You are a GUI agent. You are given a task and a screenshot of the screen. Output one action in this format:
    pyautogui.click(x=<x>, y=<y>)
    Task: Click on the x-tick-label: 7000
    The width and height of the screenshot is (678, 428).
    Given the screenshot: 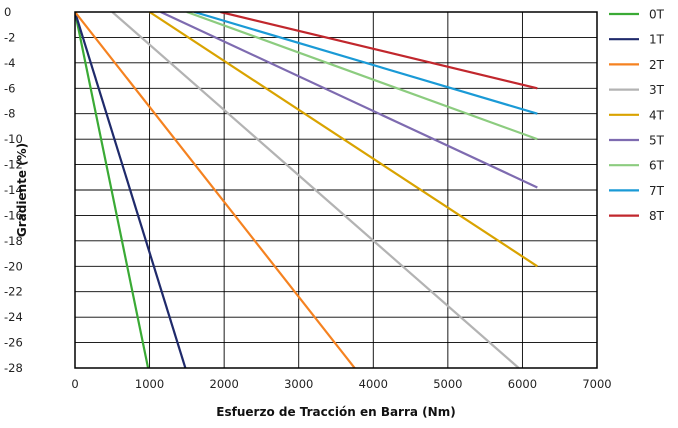 What is the action you would take?
    pyautogui.click(x=596, y=384)
    